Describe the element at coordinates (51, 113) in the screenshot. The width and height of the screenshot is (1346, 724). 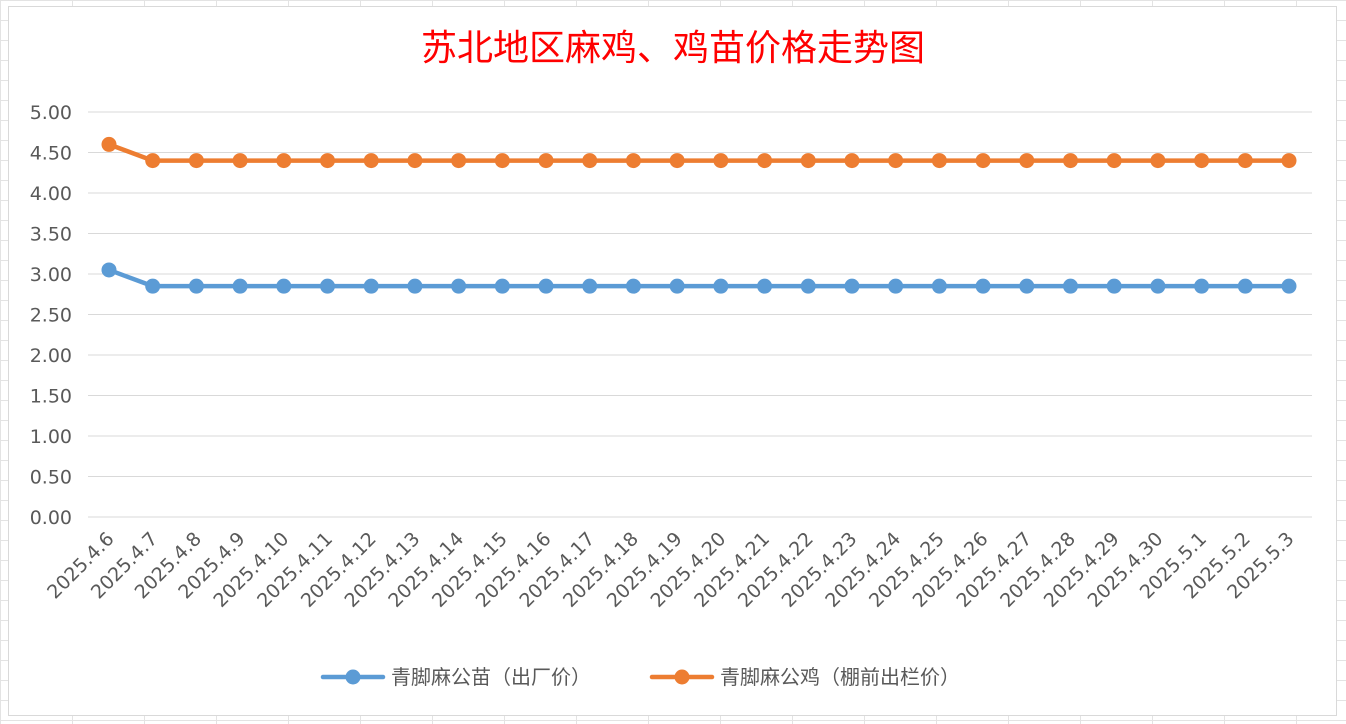
I see `y-tick-label: 5.00` at that location.